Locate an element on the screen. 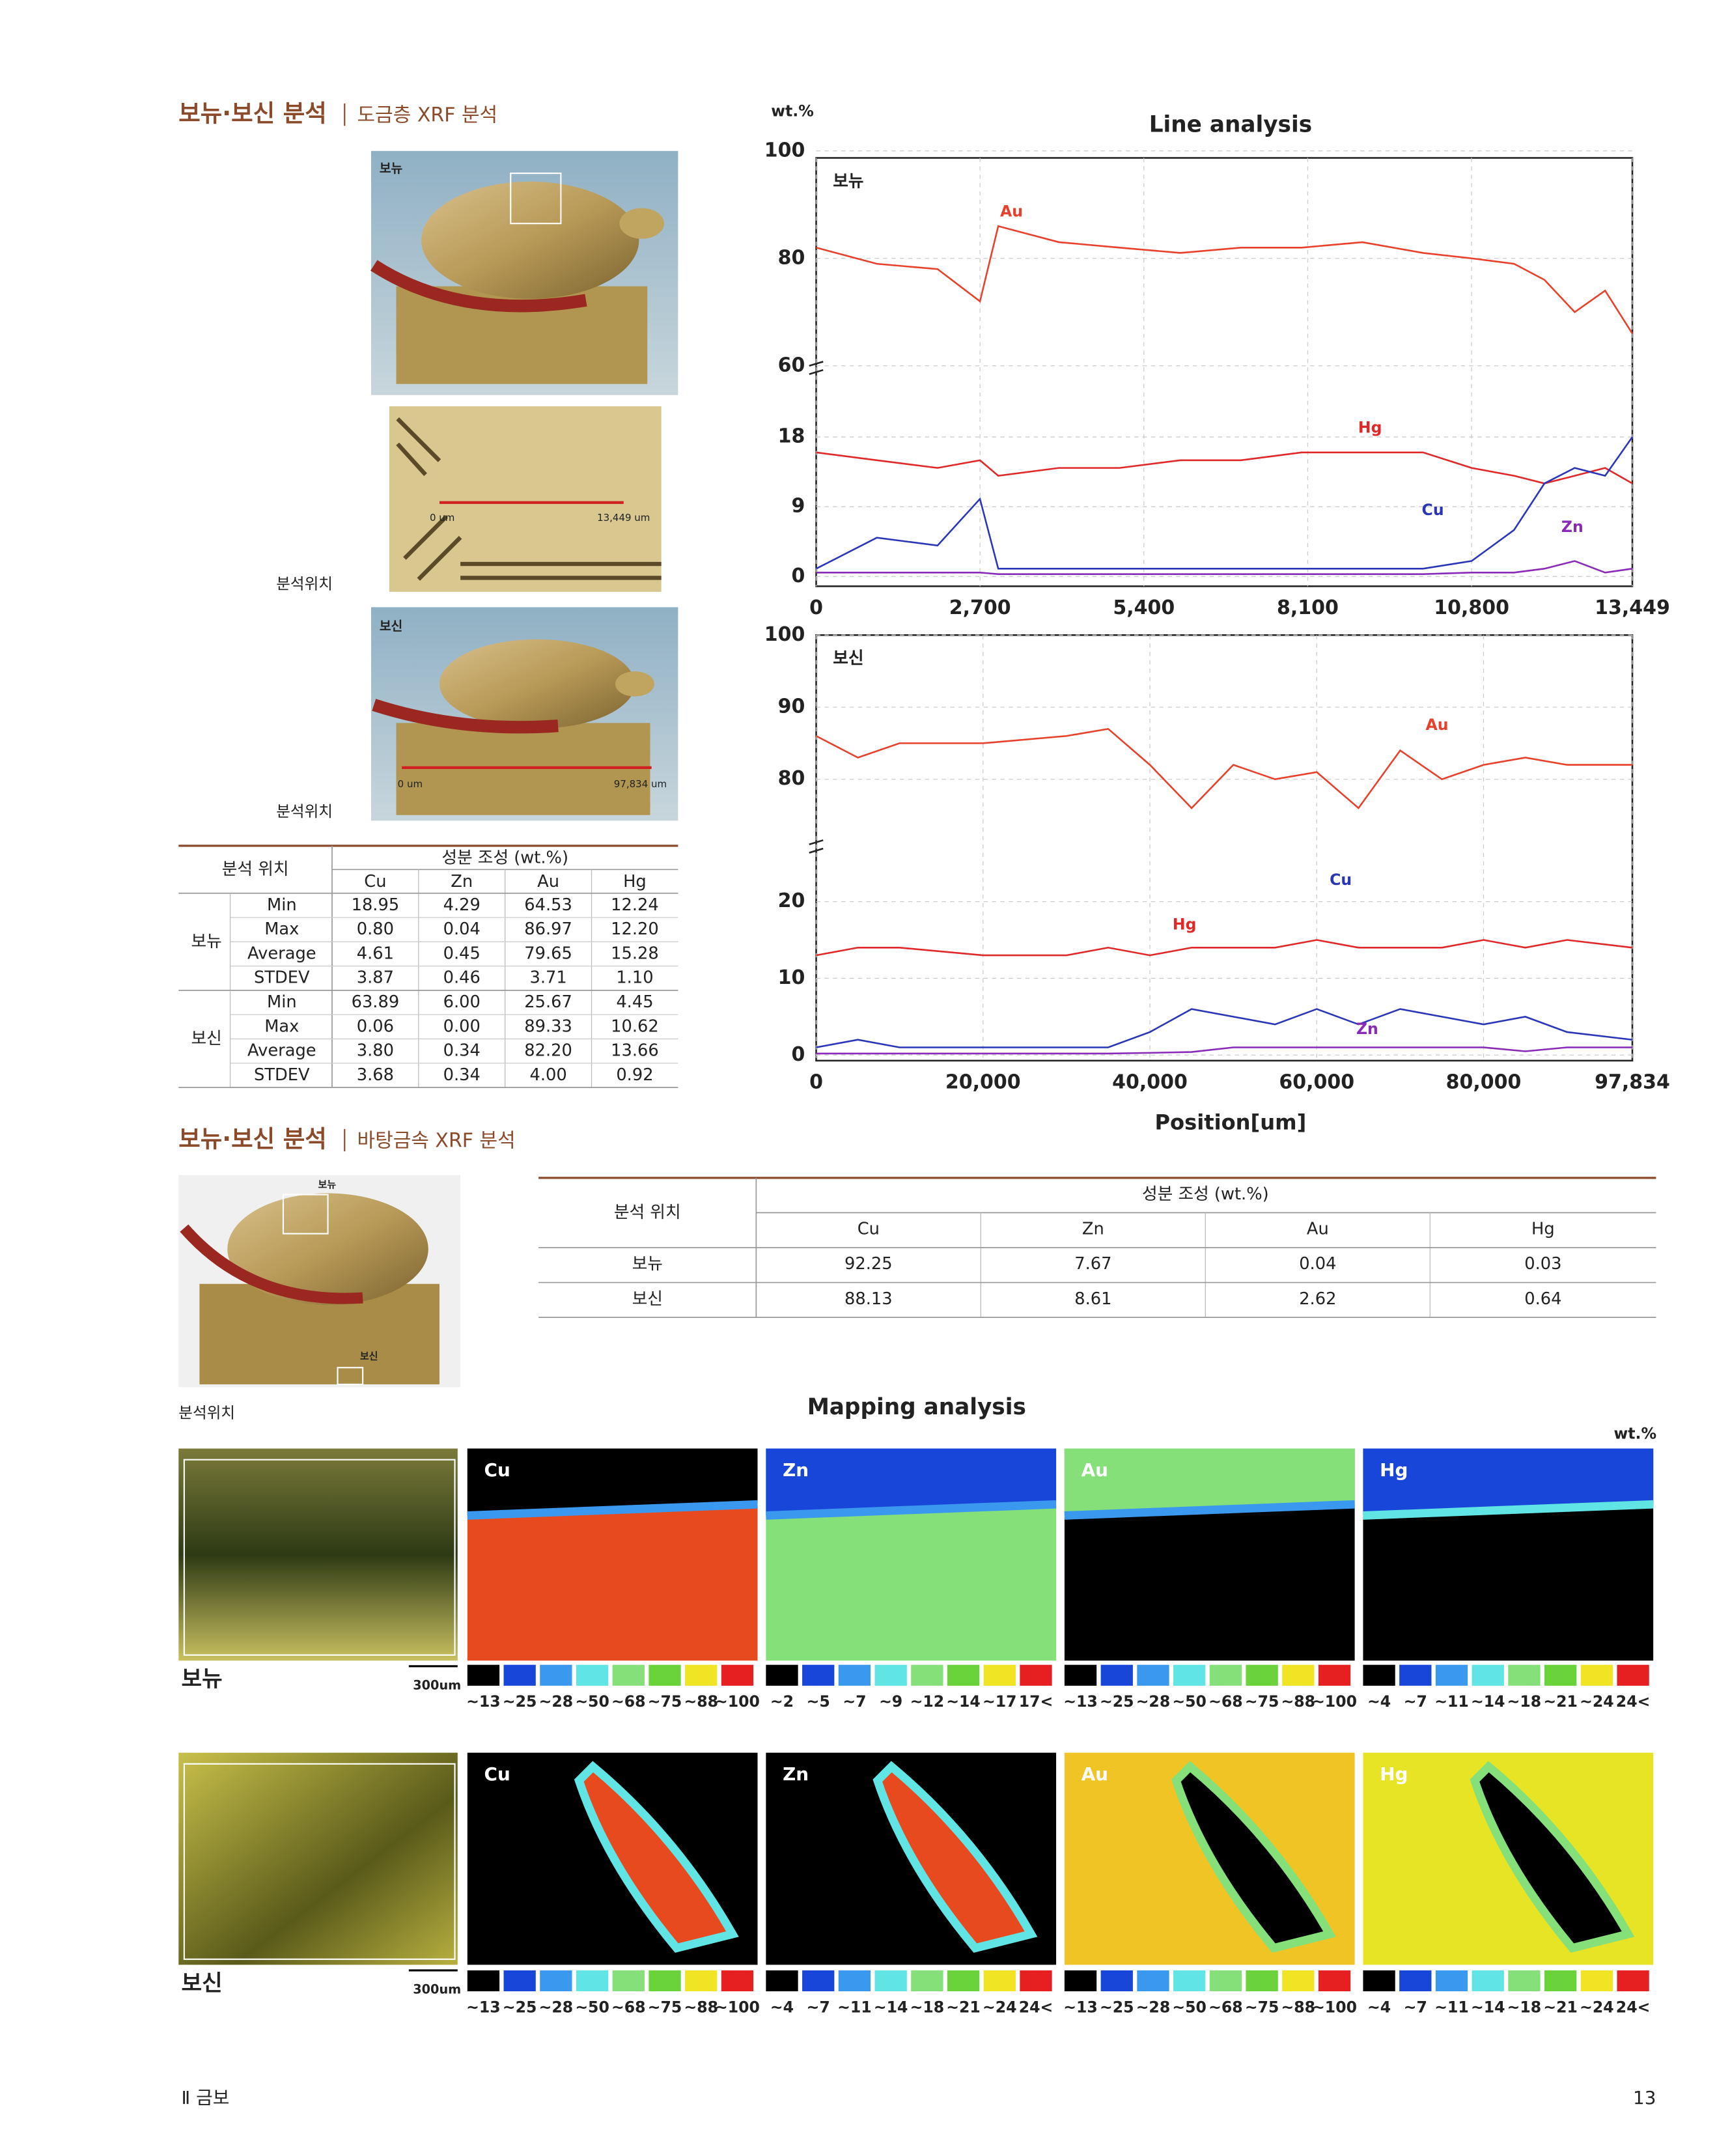 This screenshot has height=2156, width=1730. table-cell: 63.89 is located at coordinates (376, 1002).